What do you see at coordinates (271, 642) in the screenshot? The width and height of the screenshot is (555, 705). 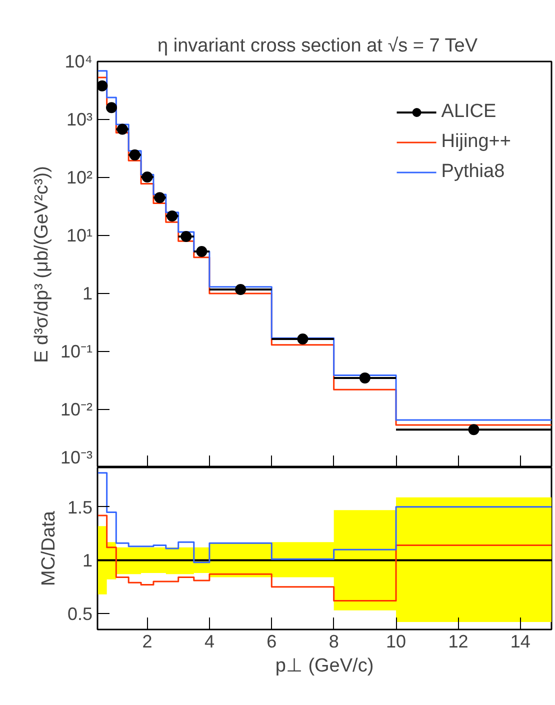 I see `x-tick-label: 6` at bounding box center [271, 642].